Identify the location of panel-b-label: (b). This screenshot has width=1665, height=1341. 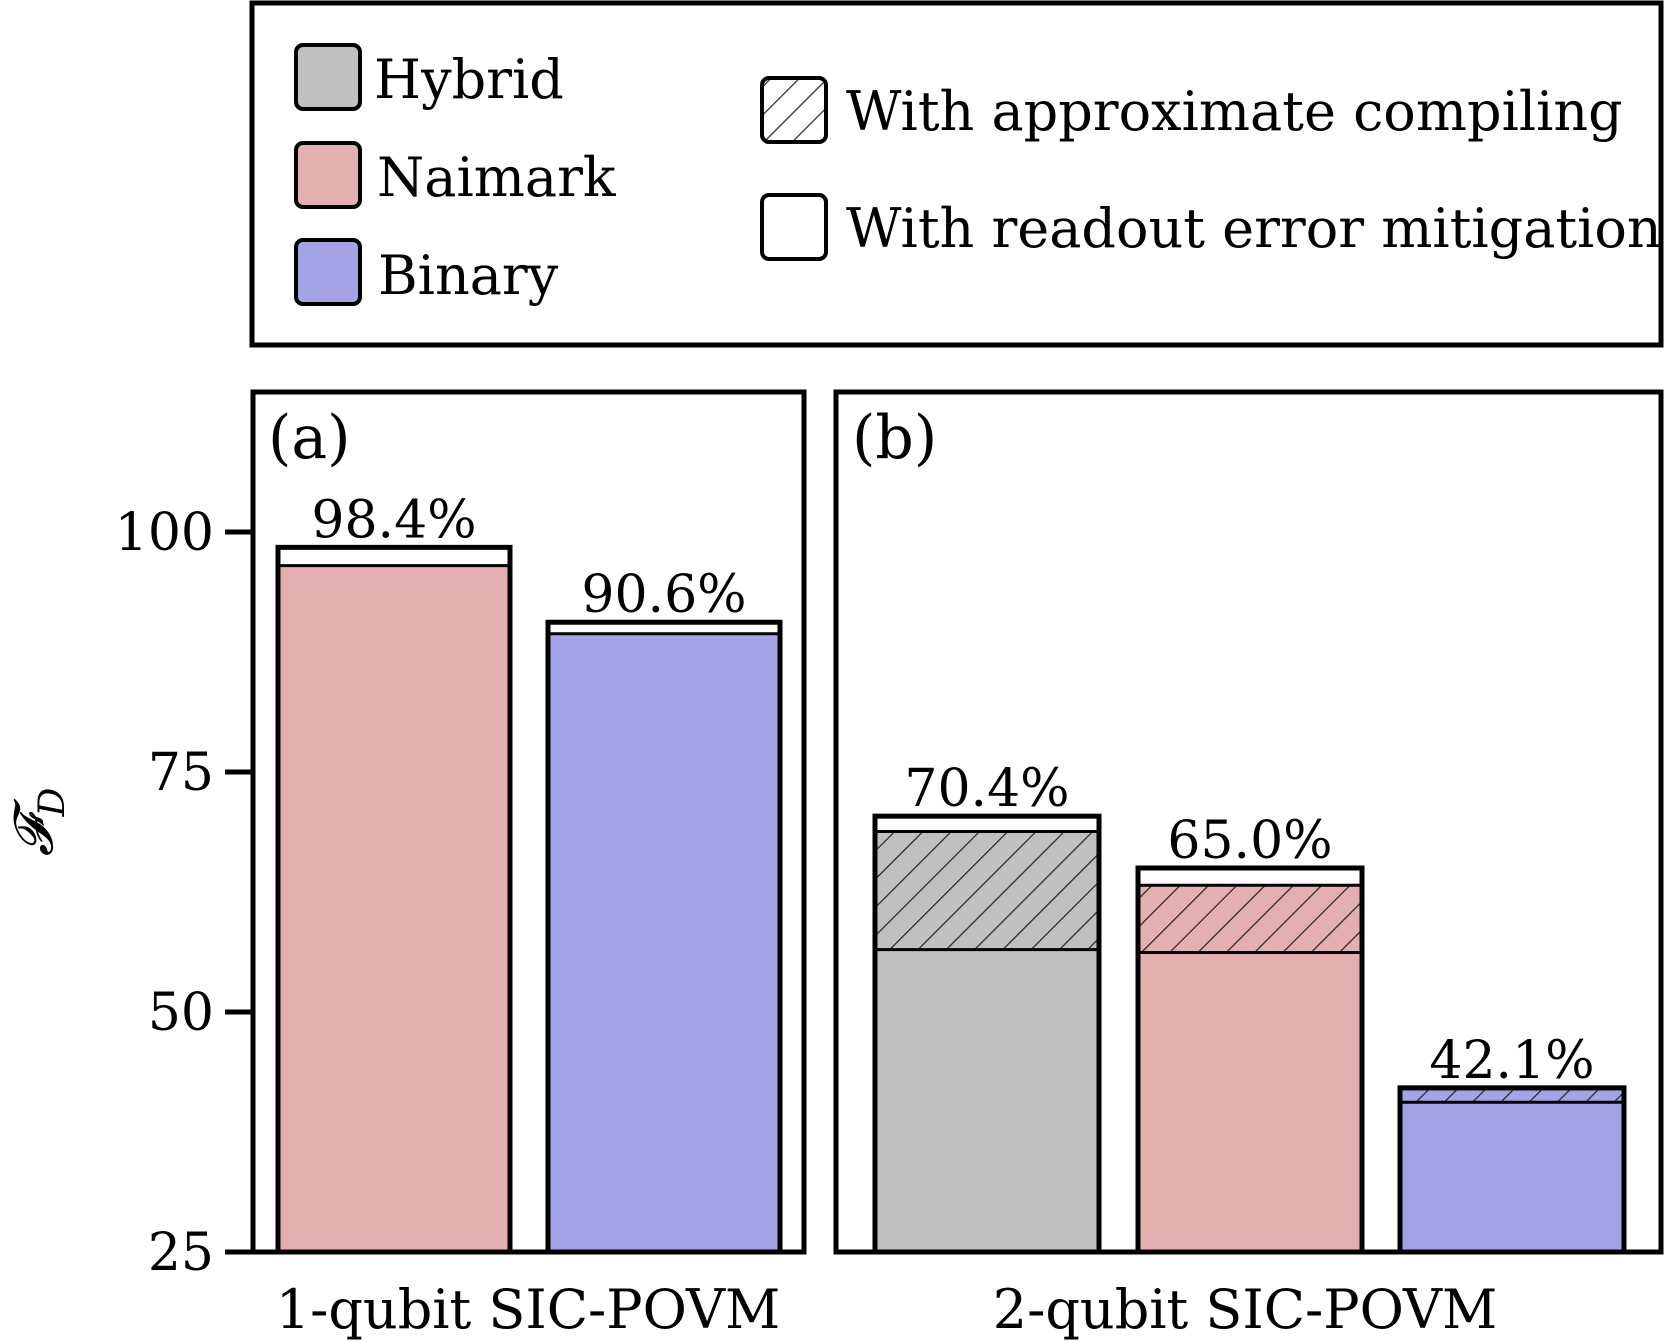
(894, 438).